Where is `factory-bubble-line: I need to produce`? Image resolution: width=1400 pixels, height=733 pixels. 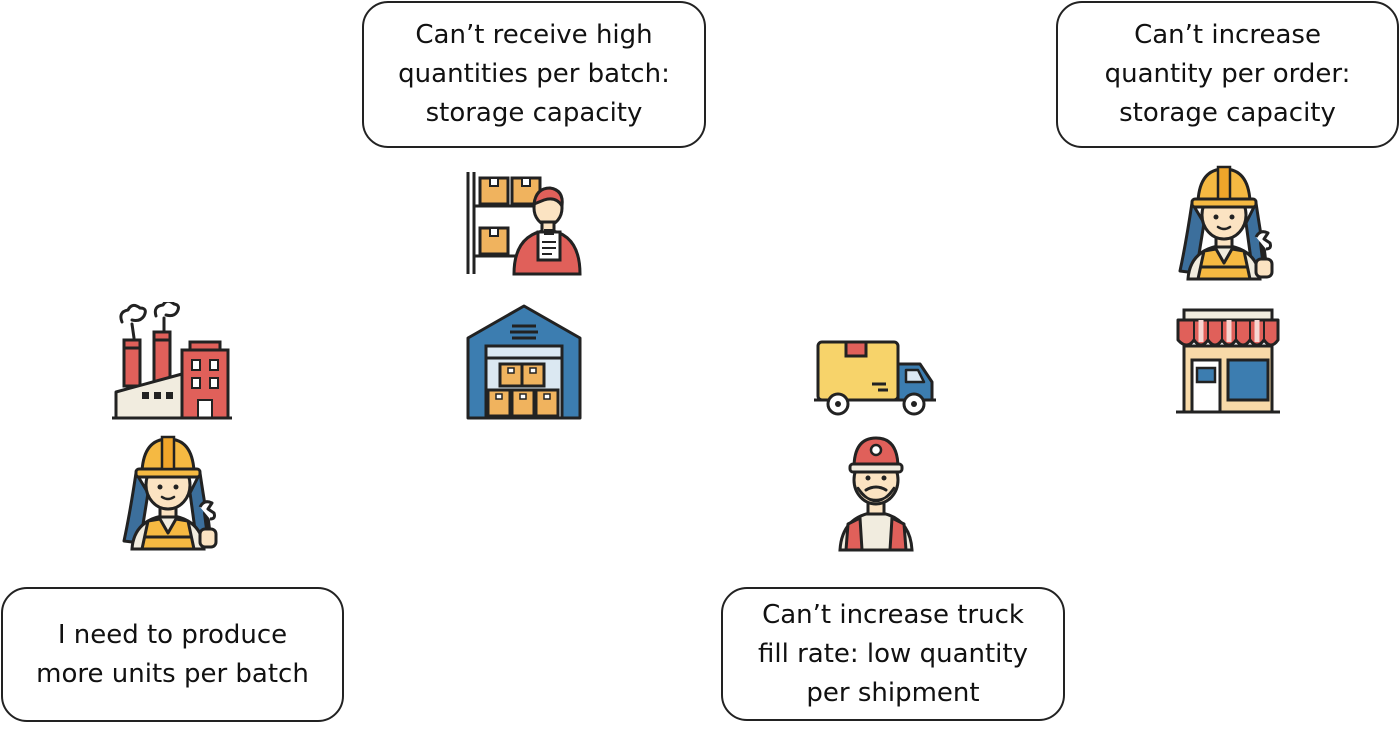
factory-bubble-line: I need to produce is located at coordinates (172, 634).